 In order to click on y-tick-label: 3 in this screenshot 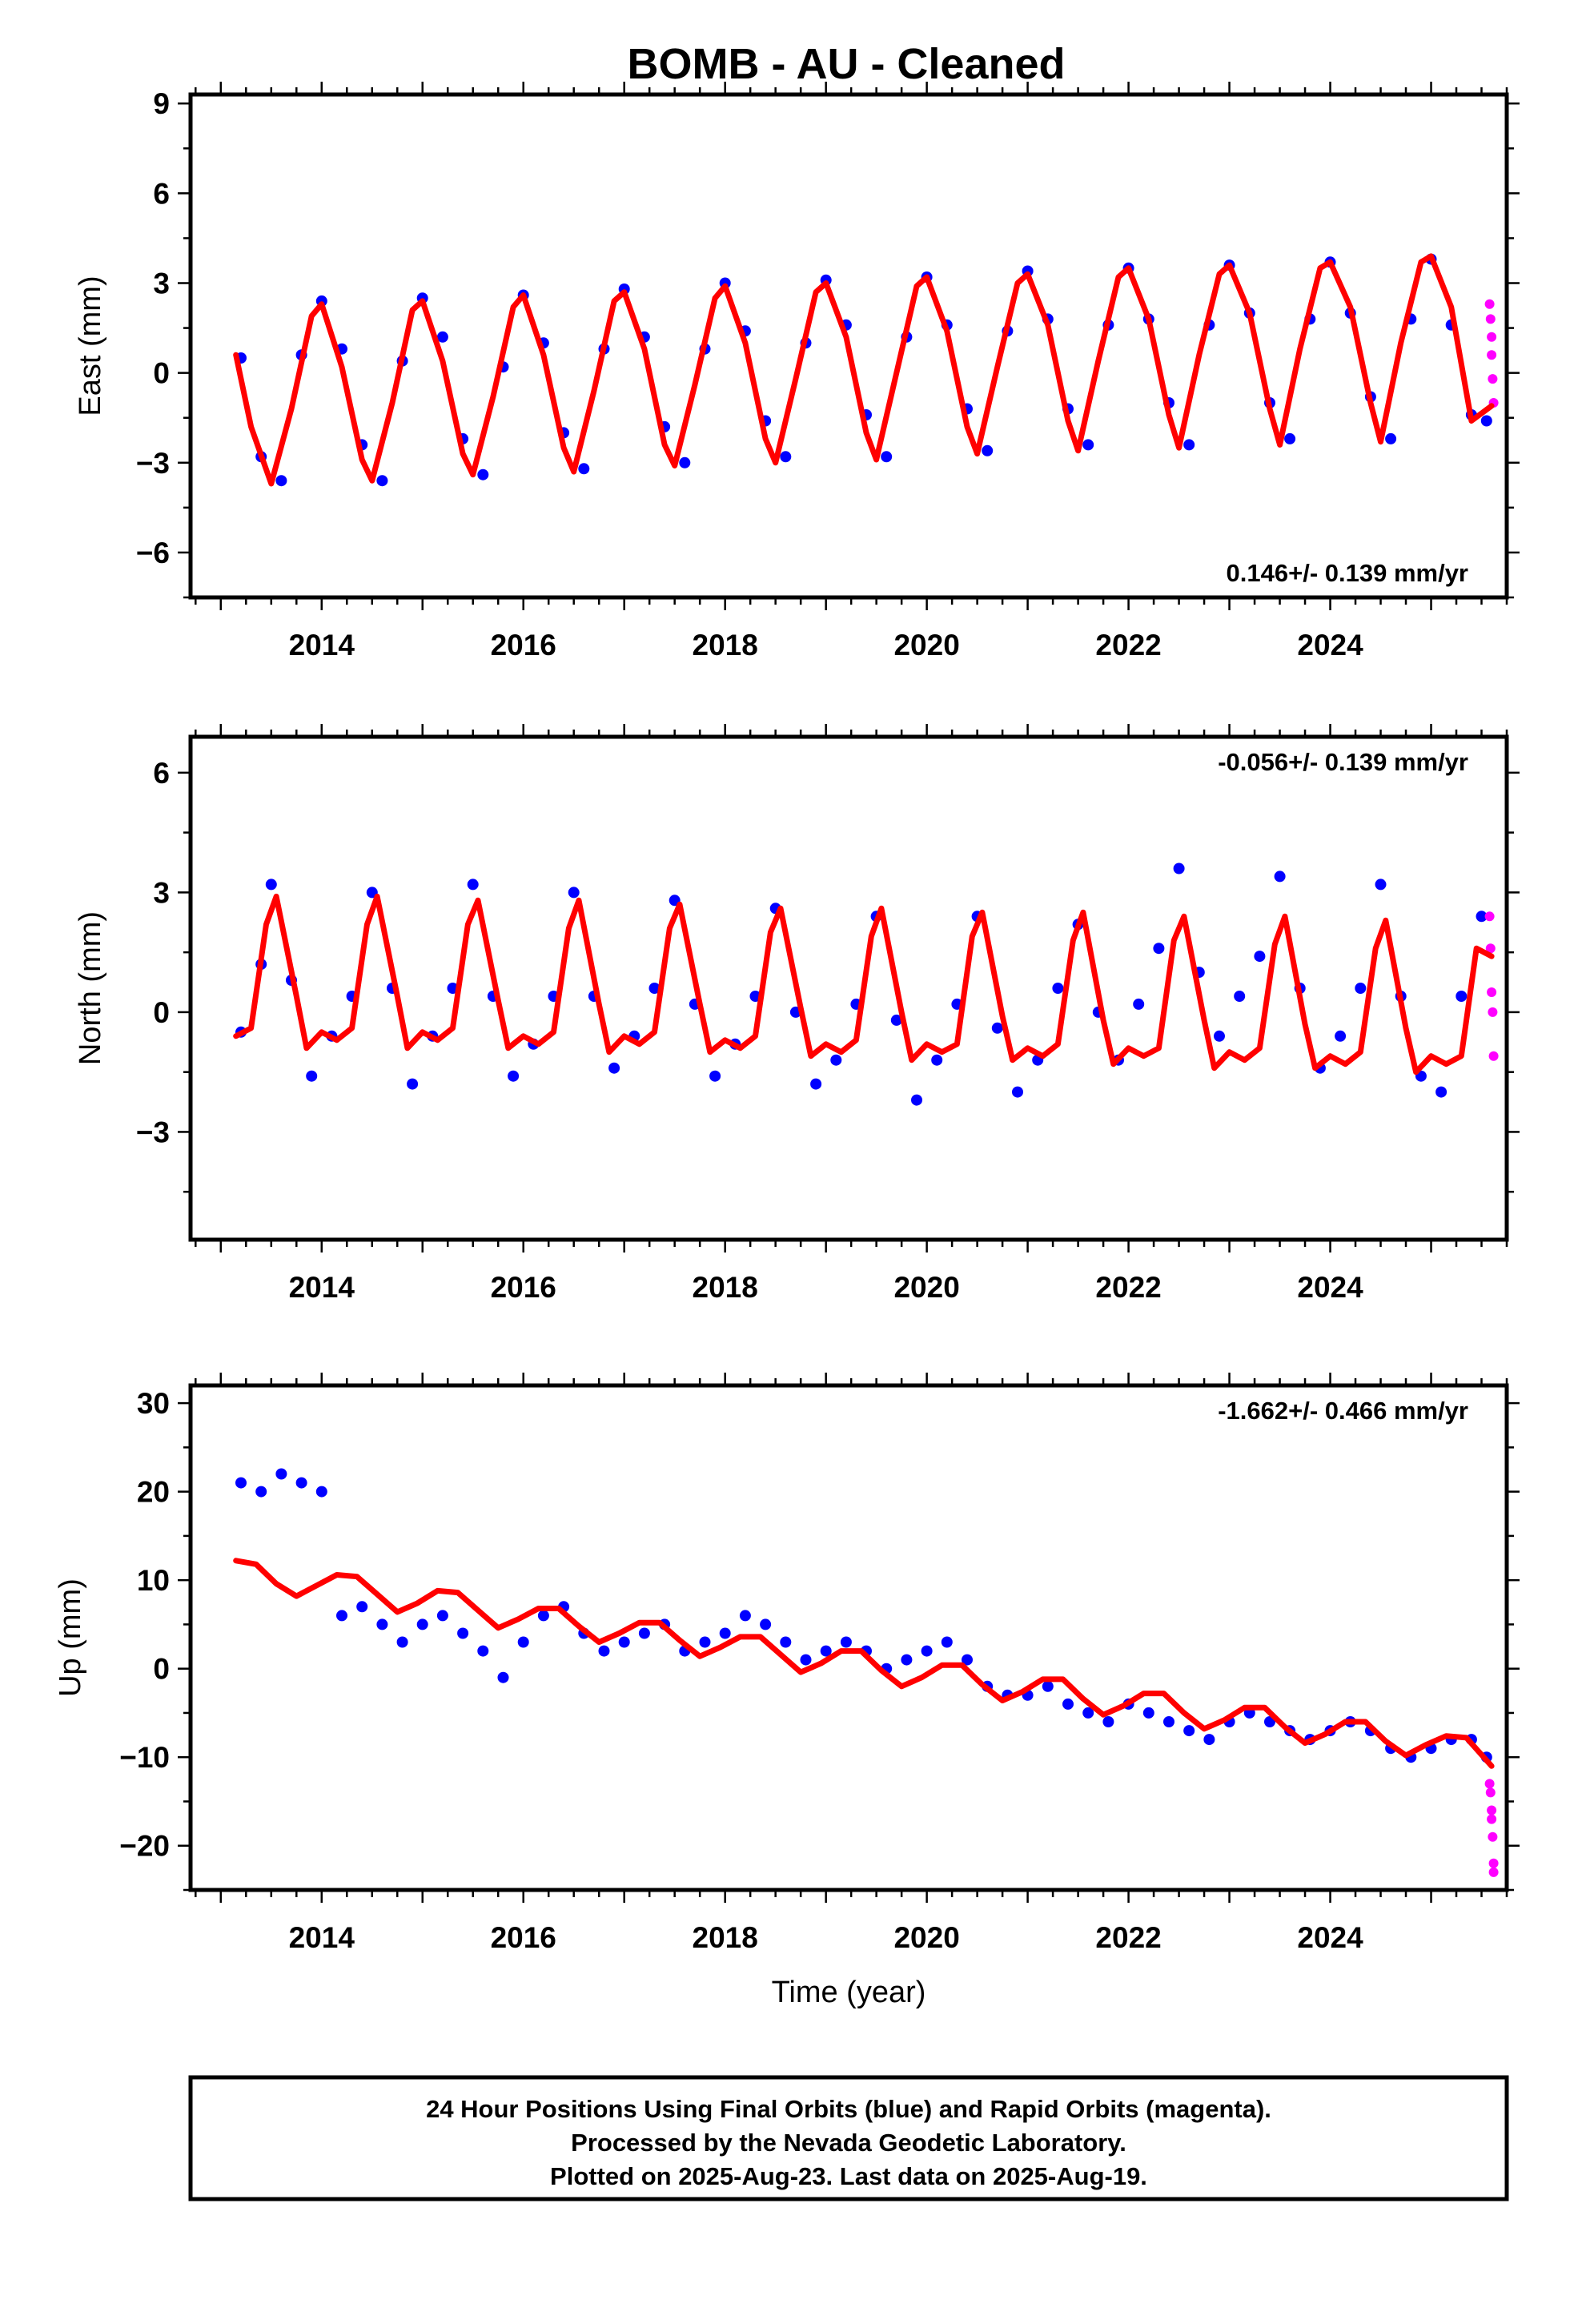, I will do `click(161, 283)`.